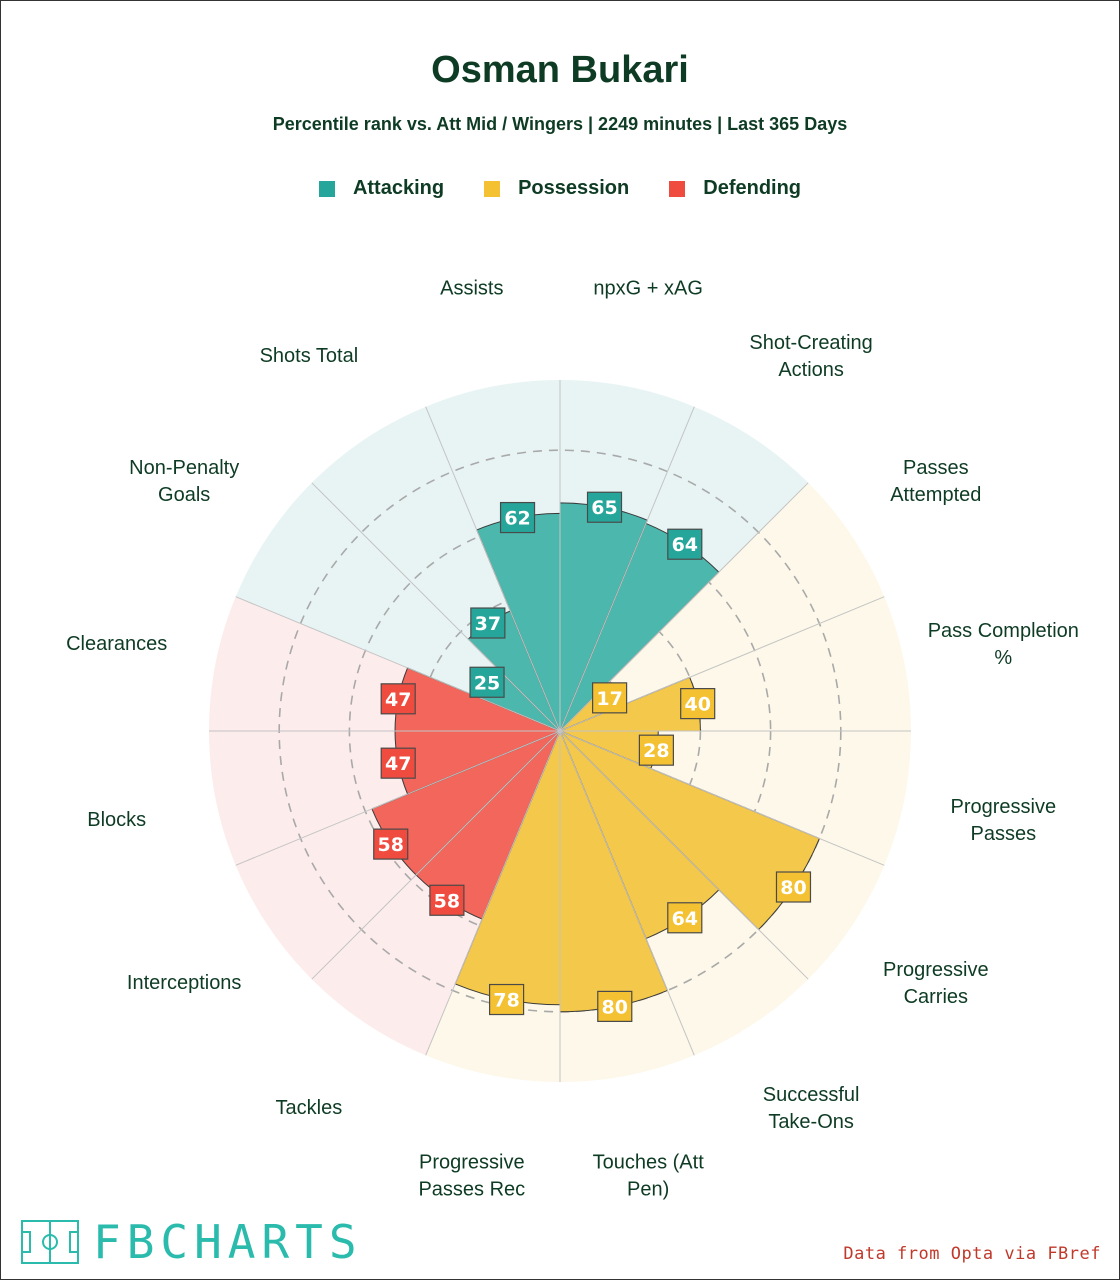 The image size is (1120, 1280). I want to click on legend-item-defending: Defending, so click(735, 188).